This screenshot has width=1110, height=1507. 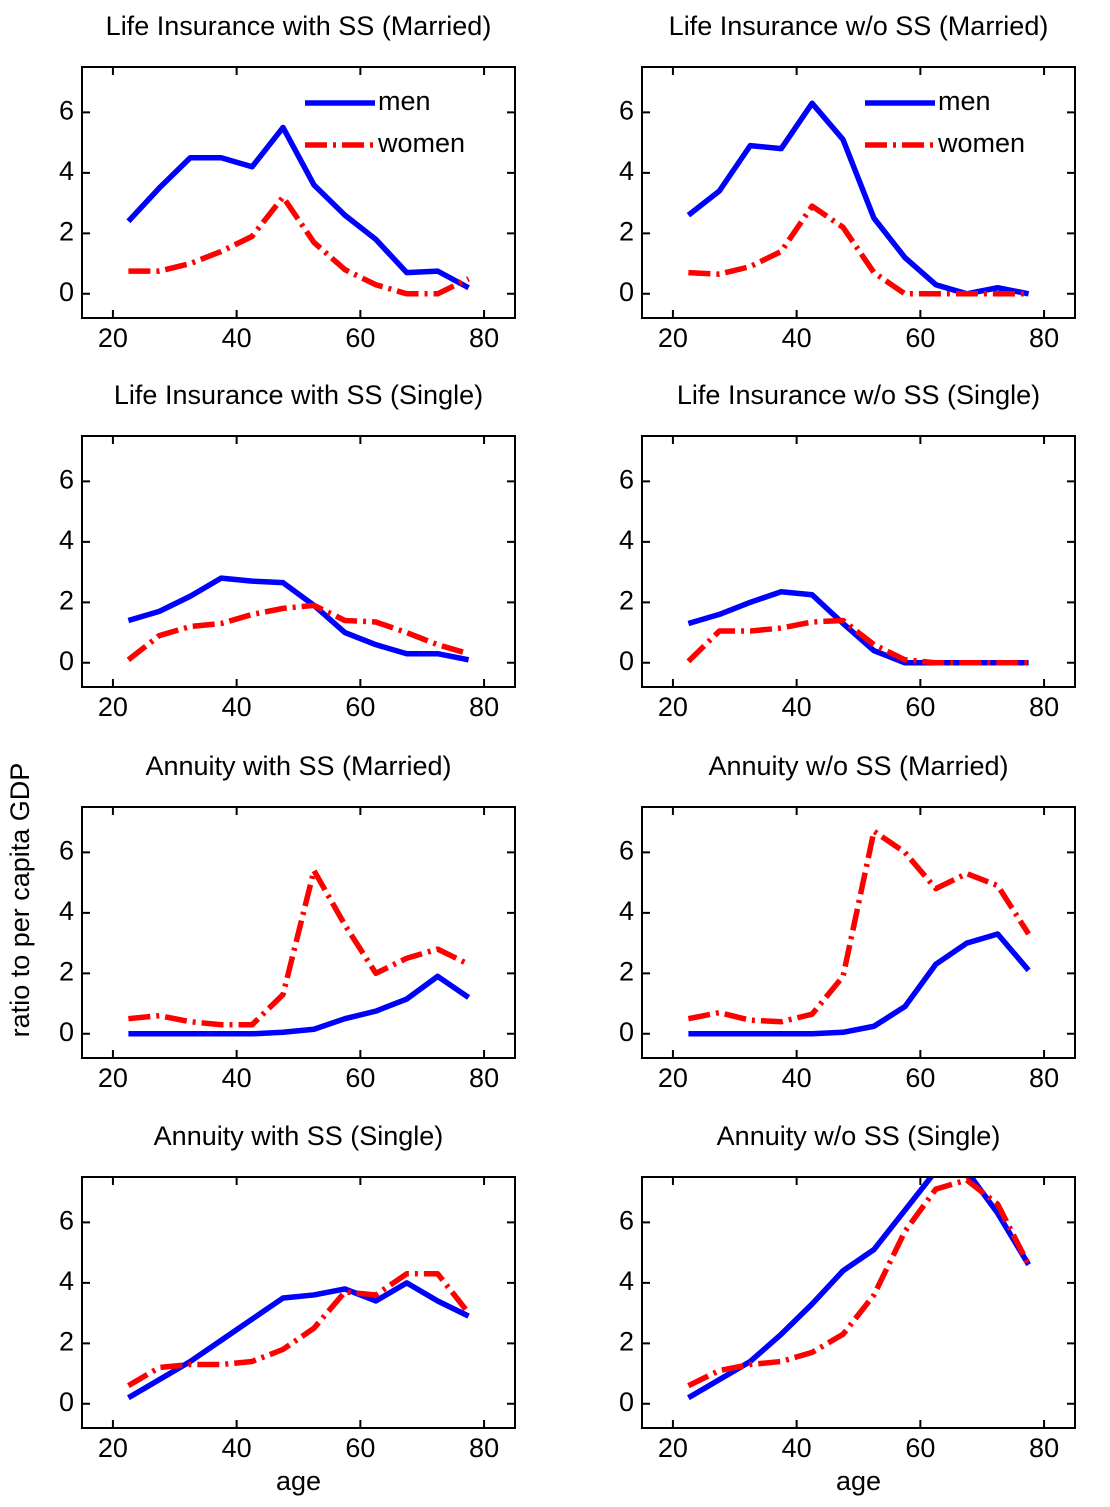 What do you see at coordinates (299, 1136) in the screenshot?
I see `chart-title: Annuity with SS (Single)` at bounding box center [299, 1136].